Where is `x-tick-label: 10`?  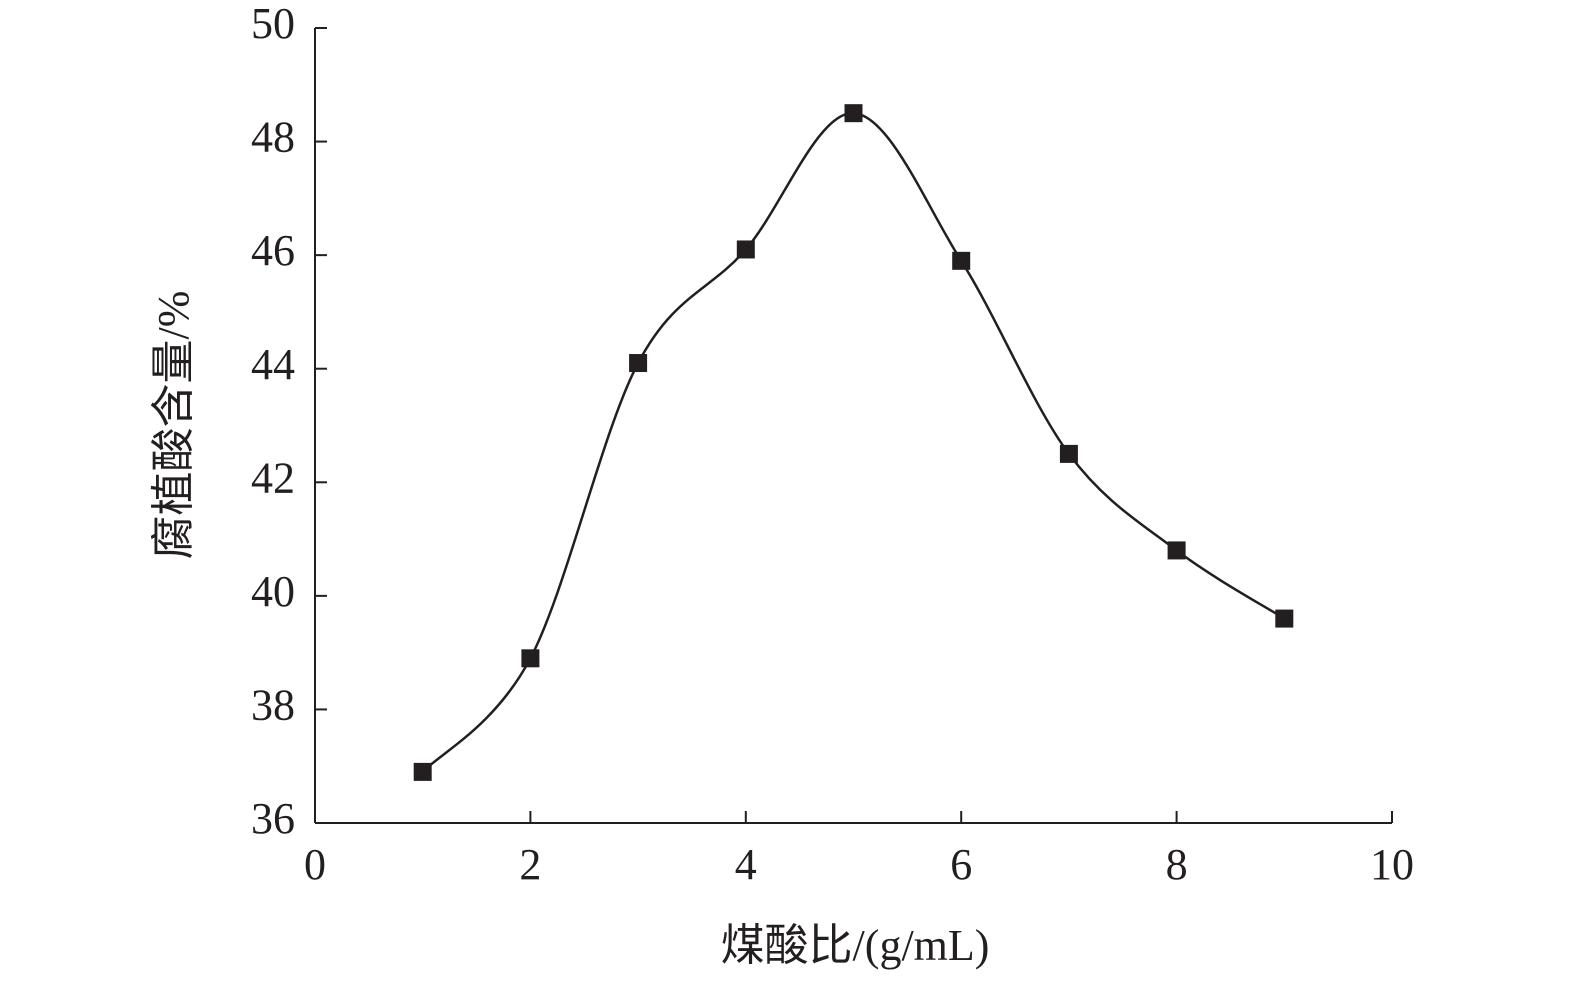
x-tick-label: 10 is located at coordinates (1392, 864).